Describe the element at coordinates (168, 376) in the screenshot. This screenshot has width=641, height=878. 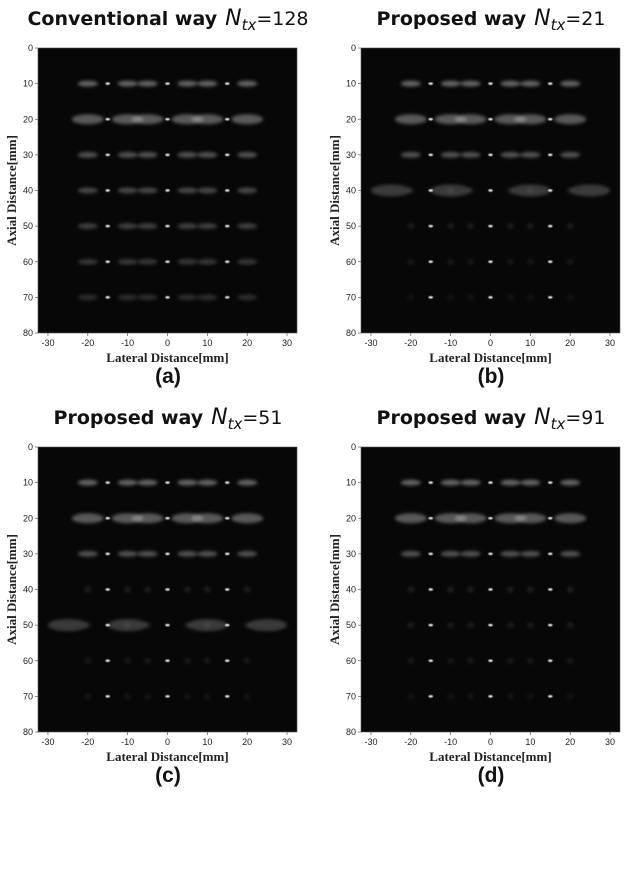
I see `panel-caption: (a)` at that location.